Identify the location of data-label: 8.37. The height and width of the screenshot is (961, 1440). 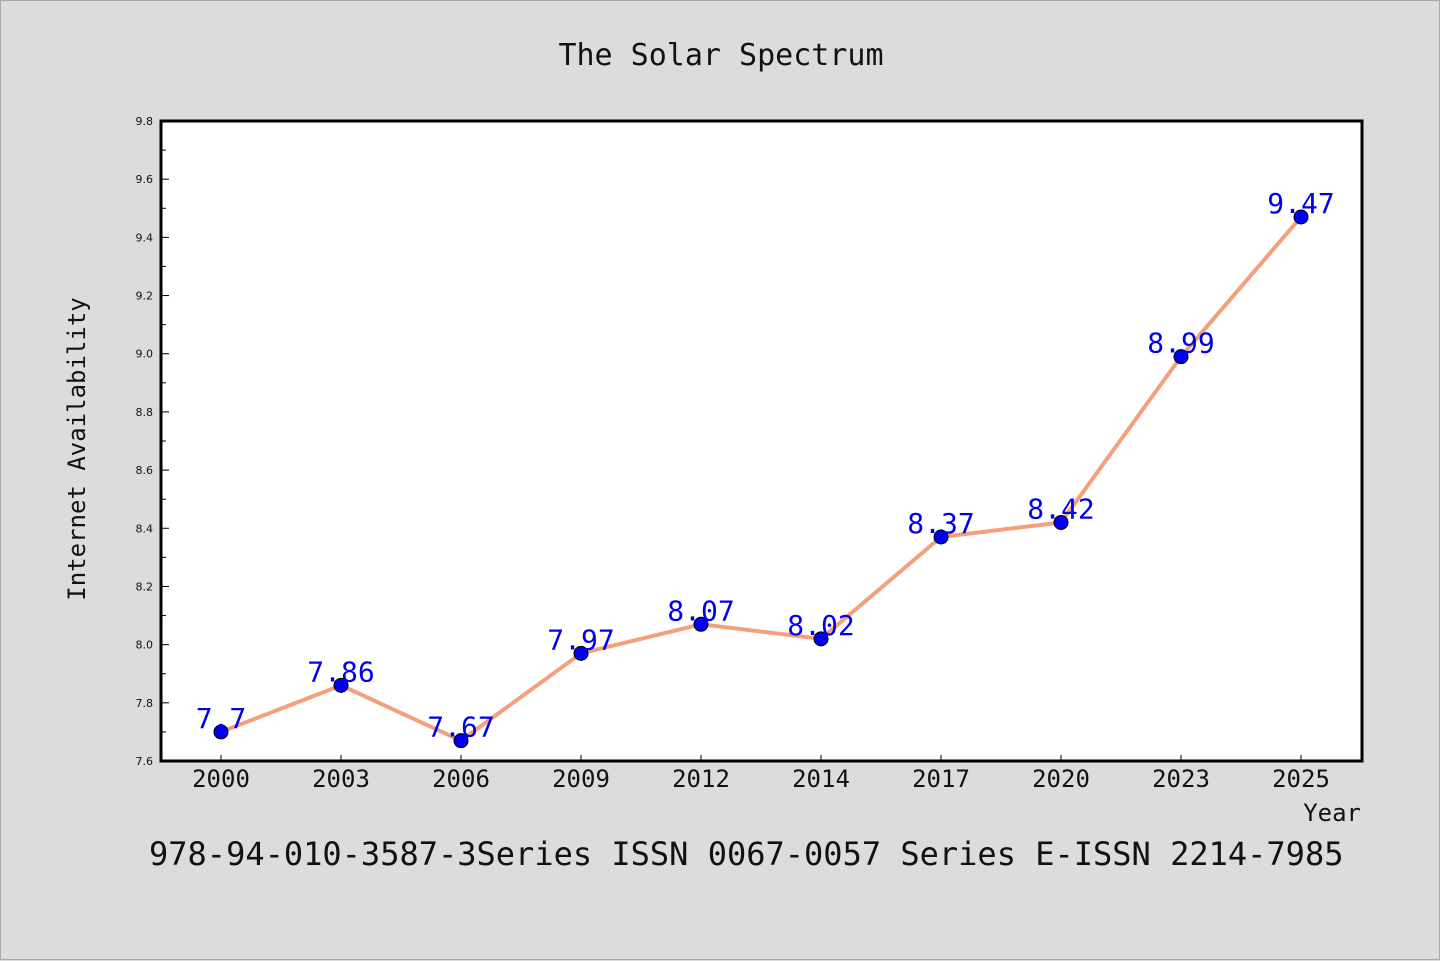
(940, 523).